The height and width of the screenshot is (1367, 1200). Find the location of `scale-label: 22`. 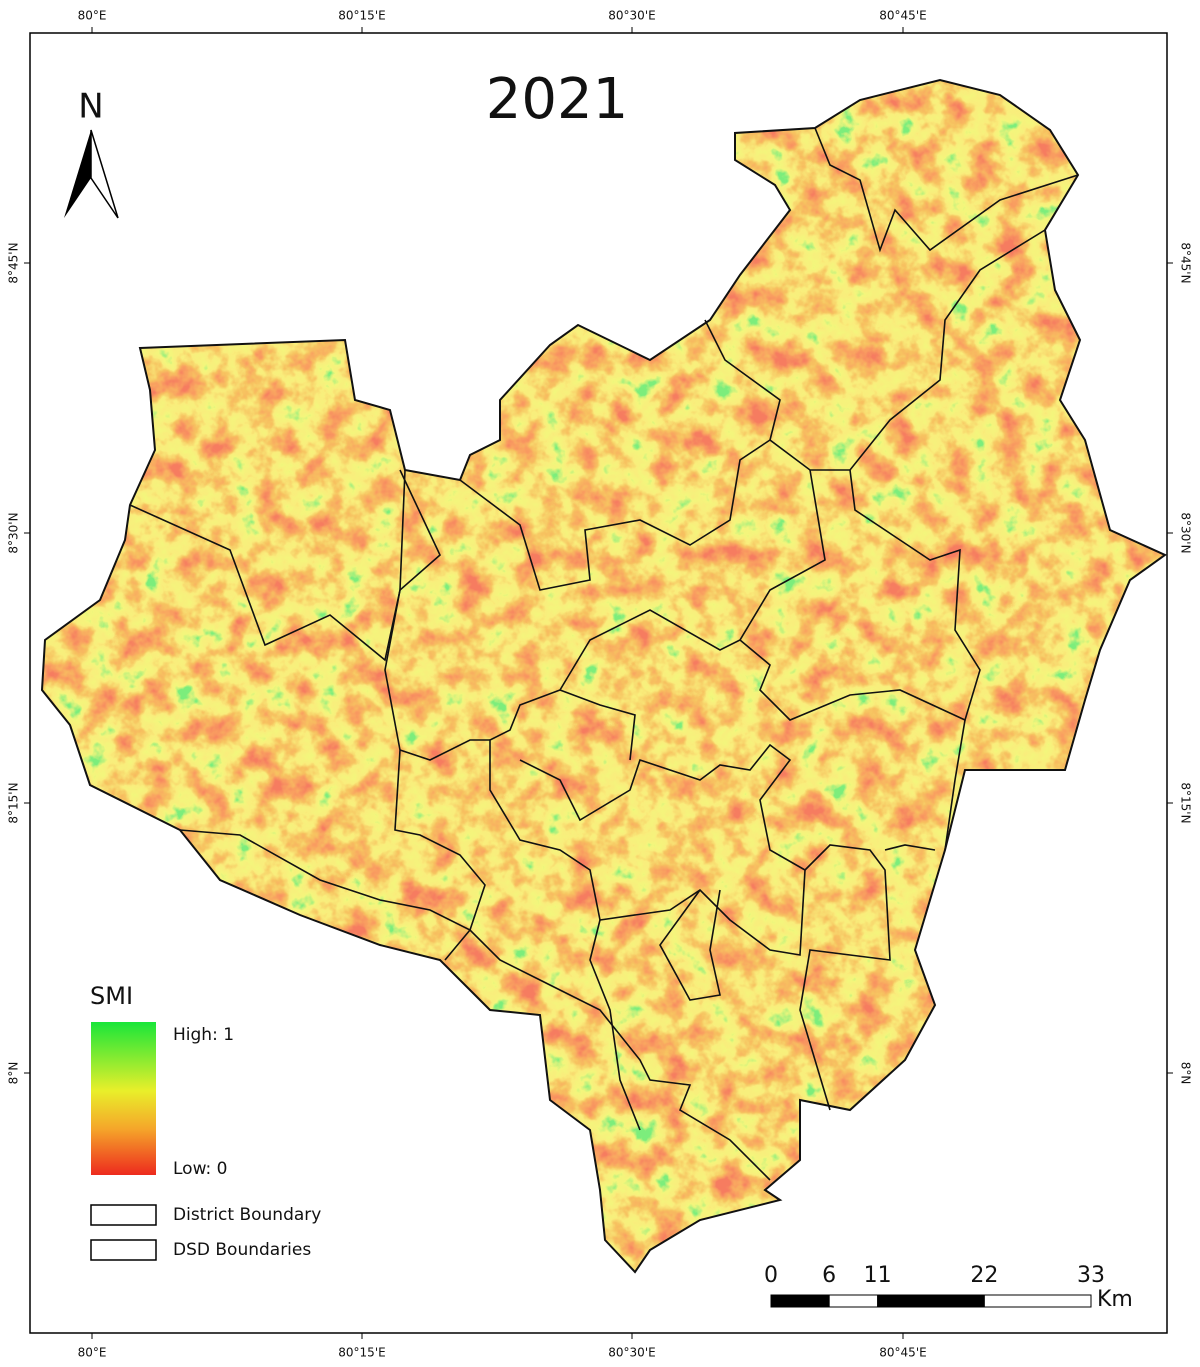

scale-label: 22 is located at coordinates (984, 1275).